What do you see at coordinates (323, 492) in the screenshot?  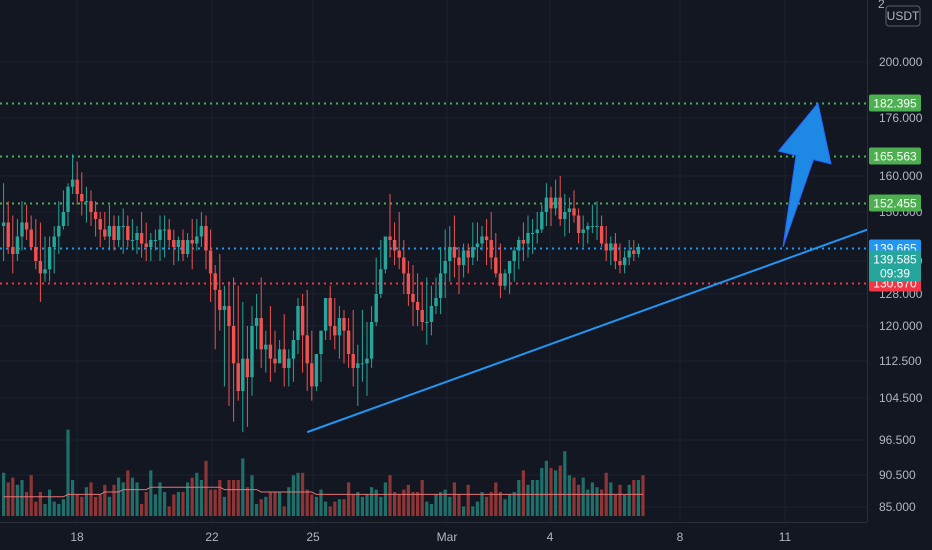 I see `volume-ma-line` at bounding box center [323, 492].